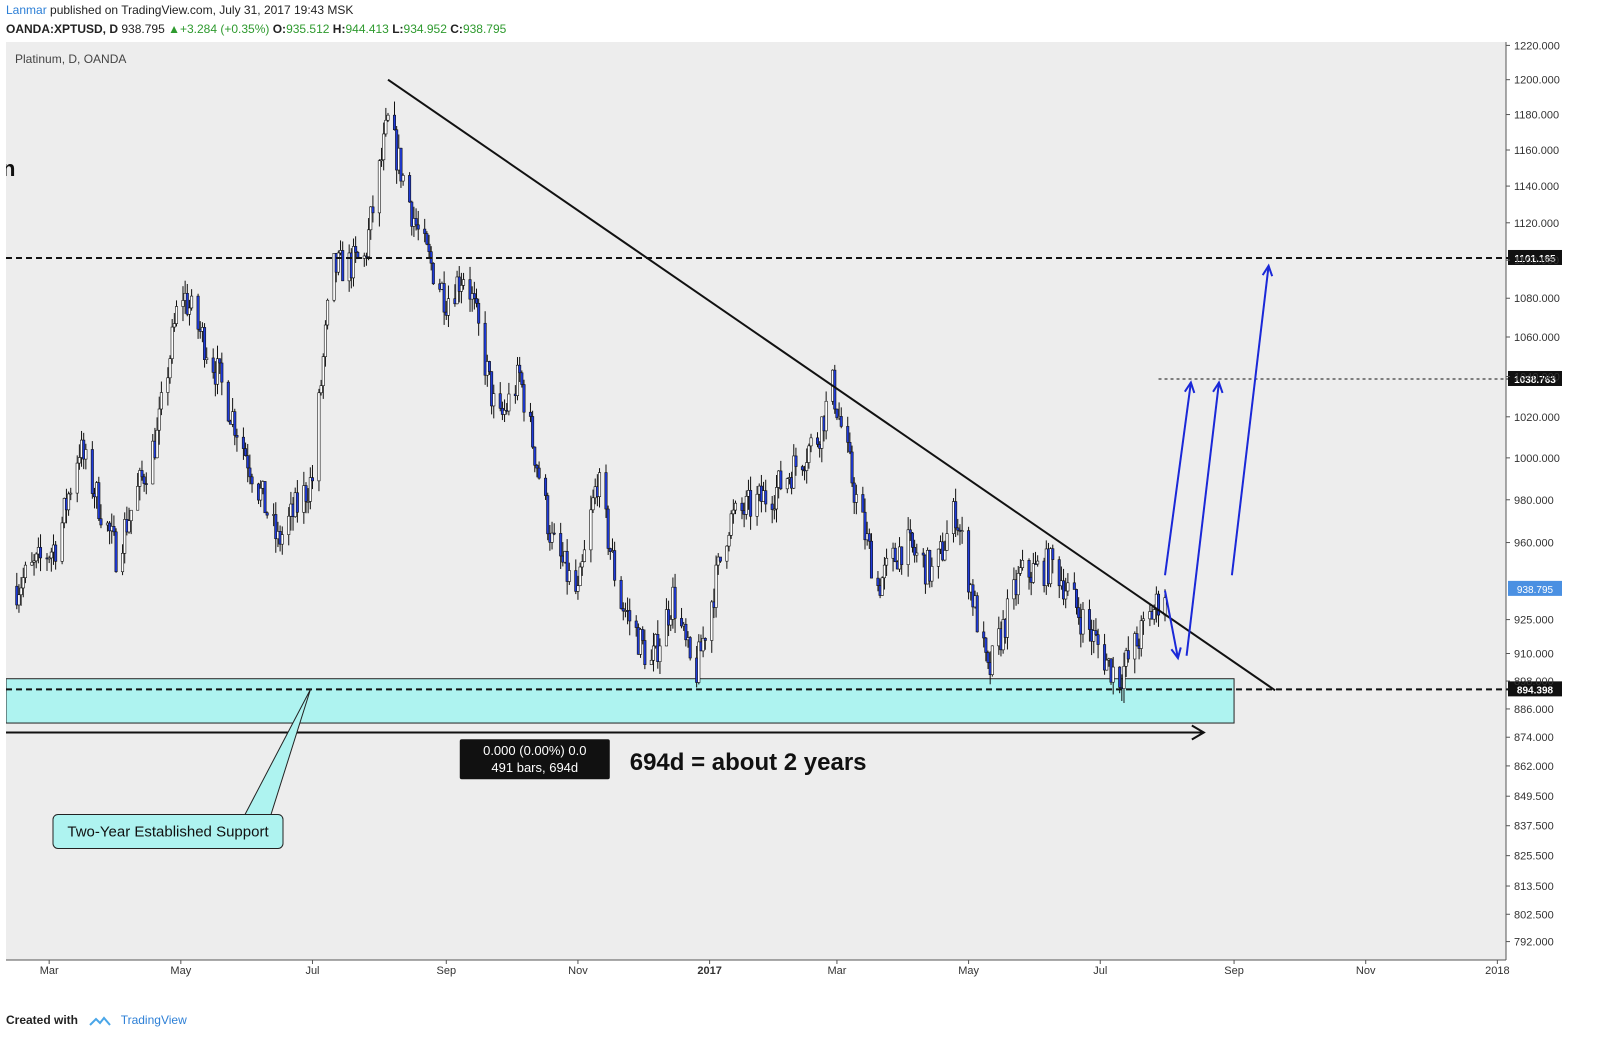  Describe the element at coordinates (1534, 857) in the screenshot. I see `y-tick-label: 825.500` at that location.